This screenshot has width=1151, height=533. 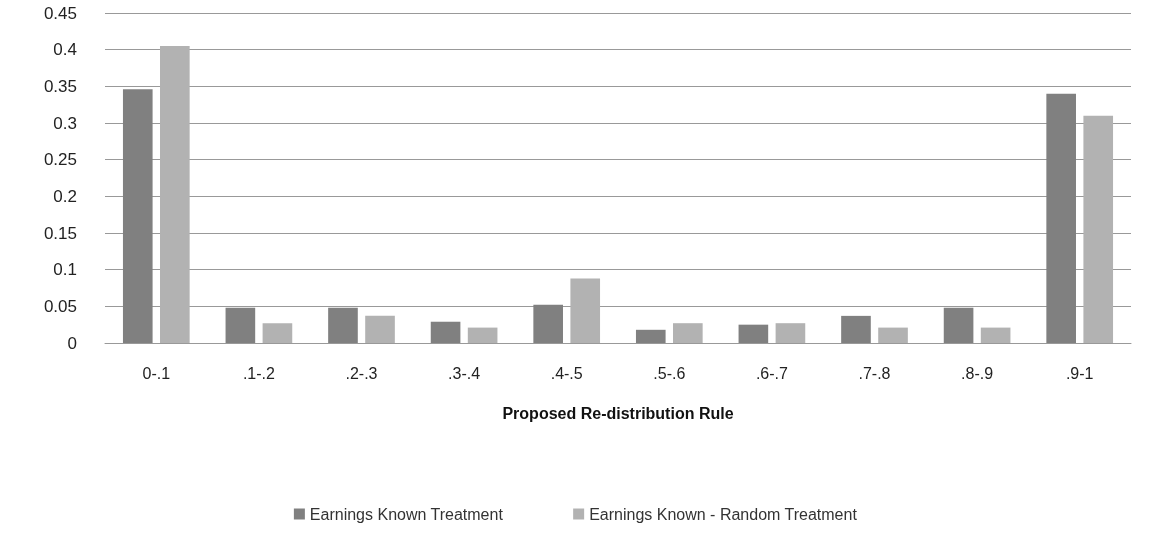 What do you see at coordinates (874, 373) in the screenshot?
I see `x-tick-label: .7-.8` at bounding box center [874, 373].